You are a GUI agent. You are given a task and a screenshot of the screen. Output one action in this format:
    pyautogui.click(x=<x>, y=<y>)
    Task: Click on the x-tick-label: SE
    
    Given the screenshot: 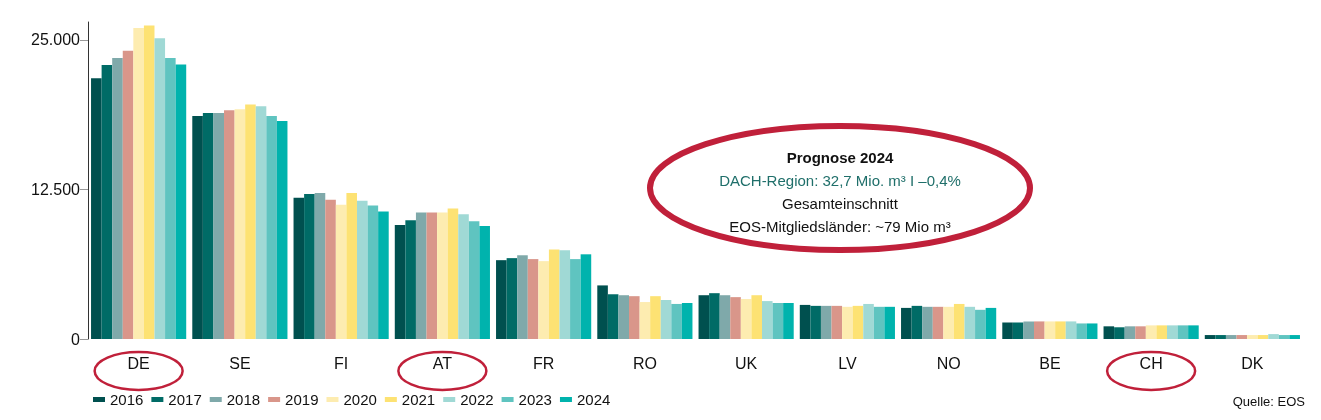 What is the action you would take?
    pyautogui.click(x=240, y=363)
    